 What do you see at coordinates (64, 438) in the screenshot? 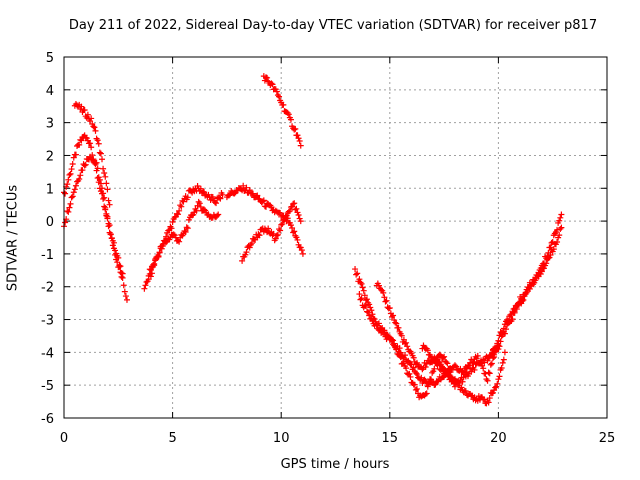
I see `x-tick-label: 0` at bounding box center [64, 438].